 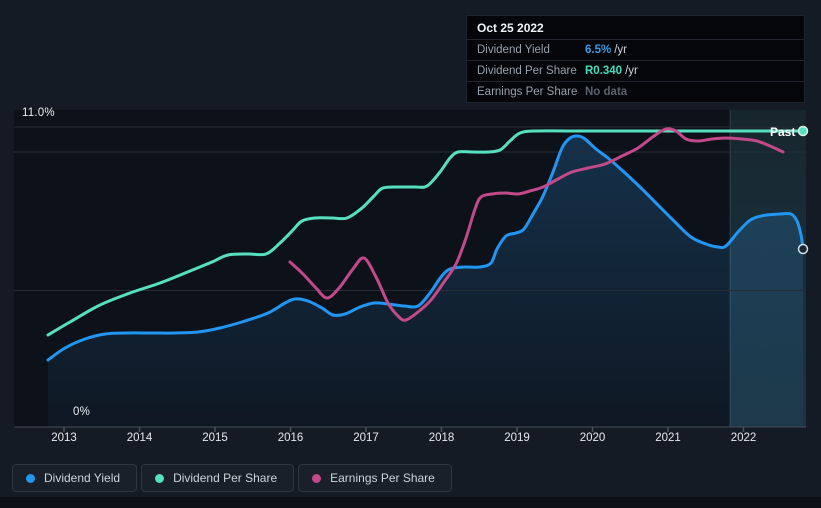 What do you see at coordinates (635, 91) in the screenshot?
I see `tooltip-row-earnings-per-share: Earnings Per Share No data` at bounding box center [635, 91].